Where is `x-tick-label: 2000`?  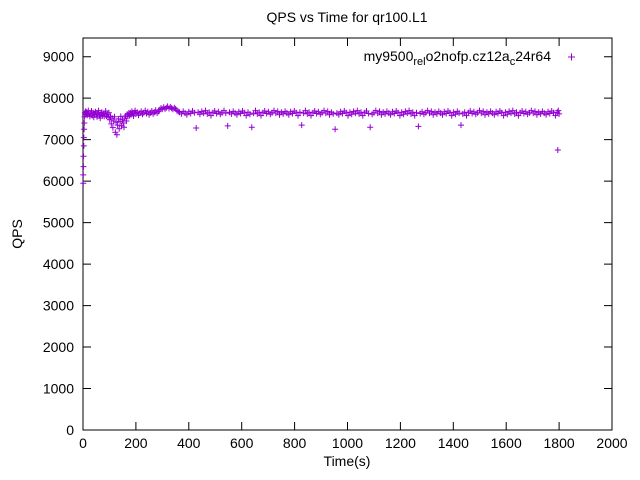 x-tick-label: 2000 is located at coordinates (611, 443).